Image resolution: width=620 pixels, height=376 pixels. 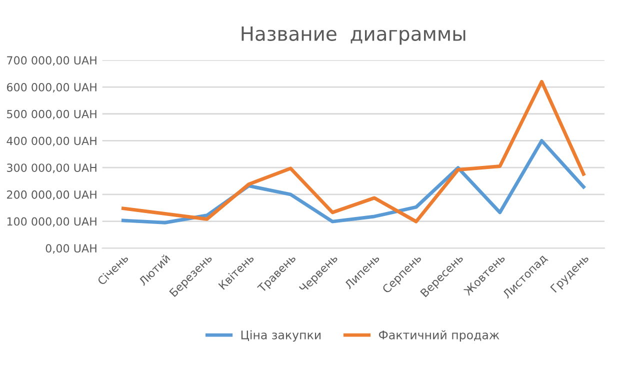 What do you see at coordinates (281, 336) in the screenshot?
I see `legend-label: Ціна закупки` at bounding box center [281, 336].